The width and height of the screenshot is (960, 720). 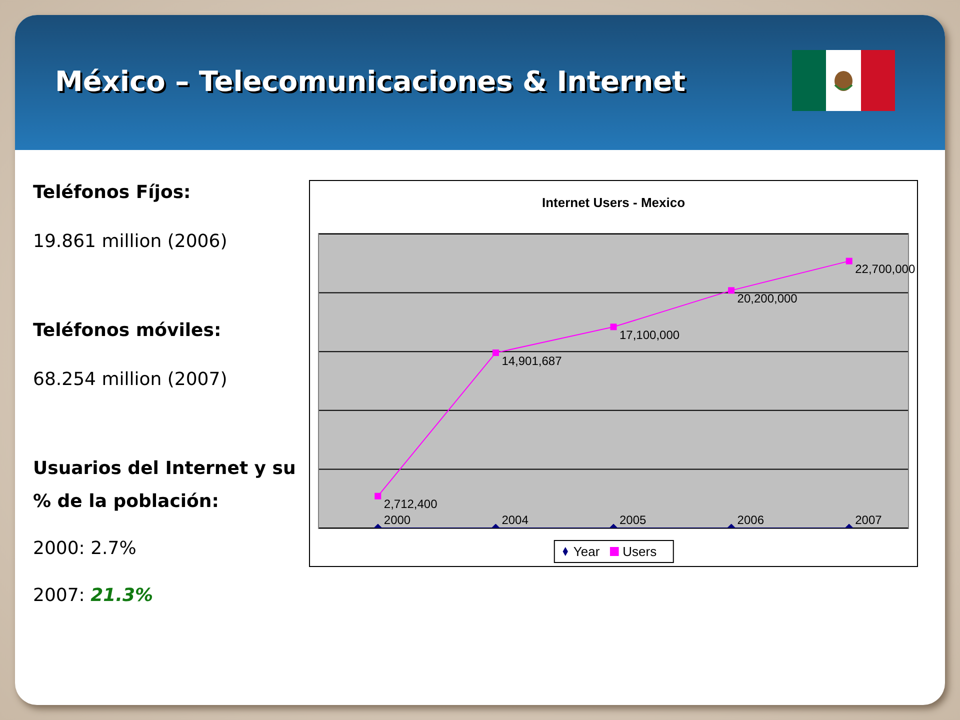 What do you see at coordinates (868, 519) in the screenshot?
I see `data-label: 2007` at bounding box center [868, 519].